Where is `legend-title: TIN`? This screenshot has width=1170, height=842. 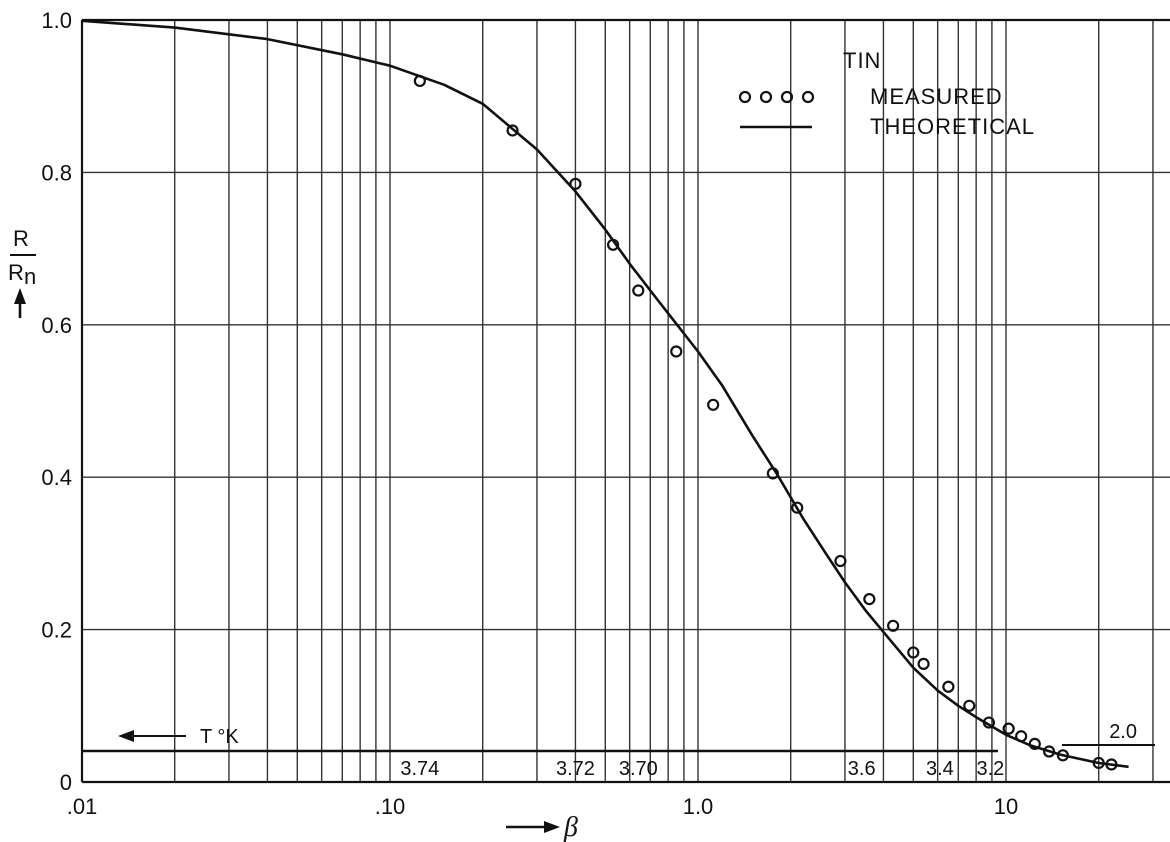
legend-title: TIN is located at coordinates (862, 60).